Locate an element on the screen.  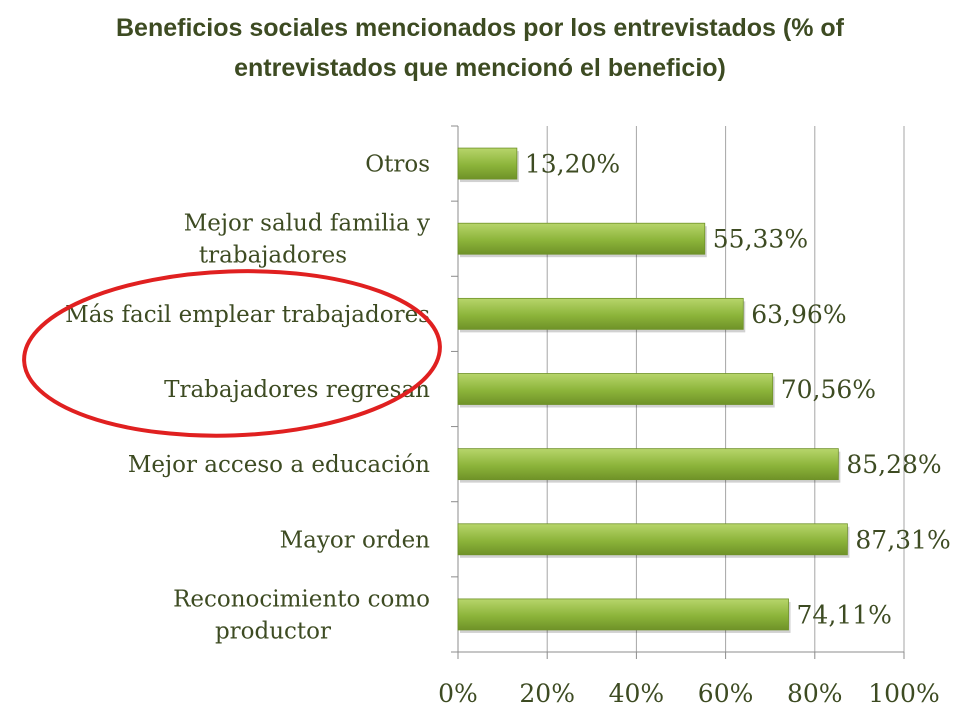
category-label: Trabajadores regresan is located at coordinates (297, 390).